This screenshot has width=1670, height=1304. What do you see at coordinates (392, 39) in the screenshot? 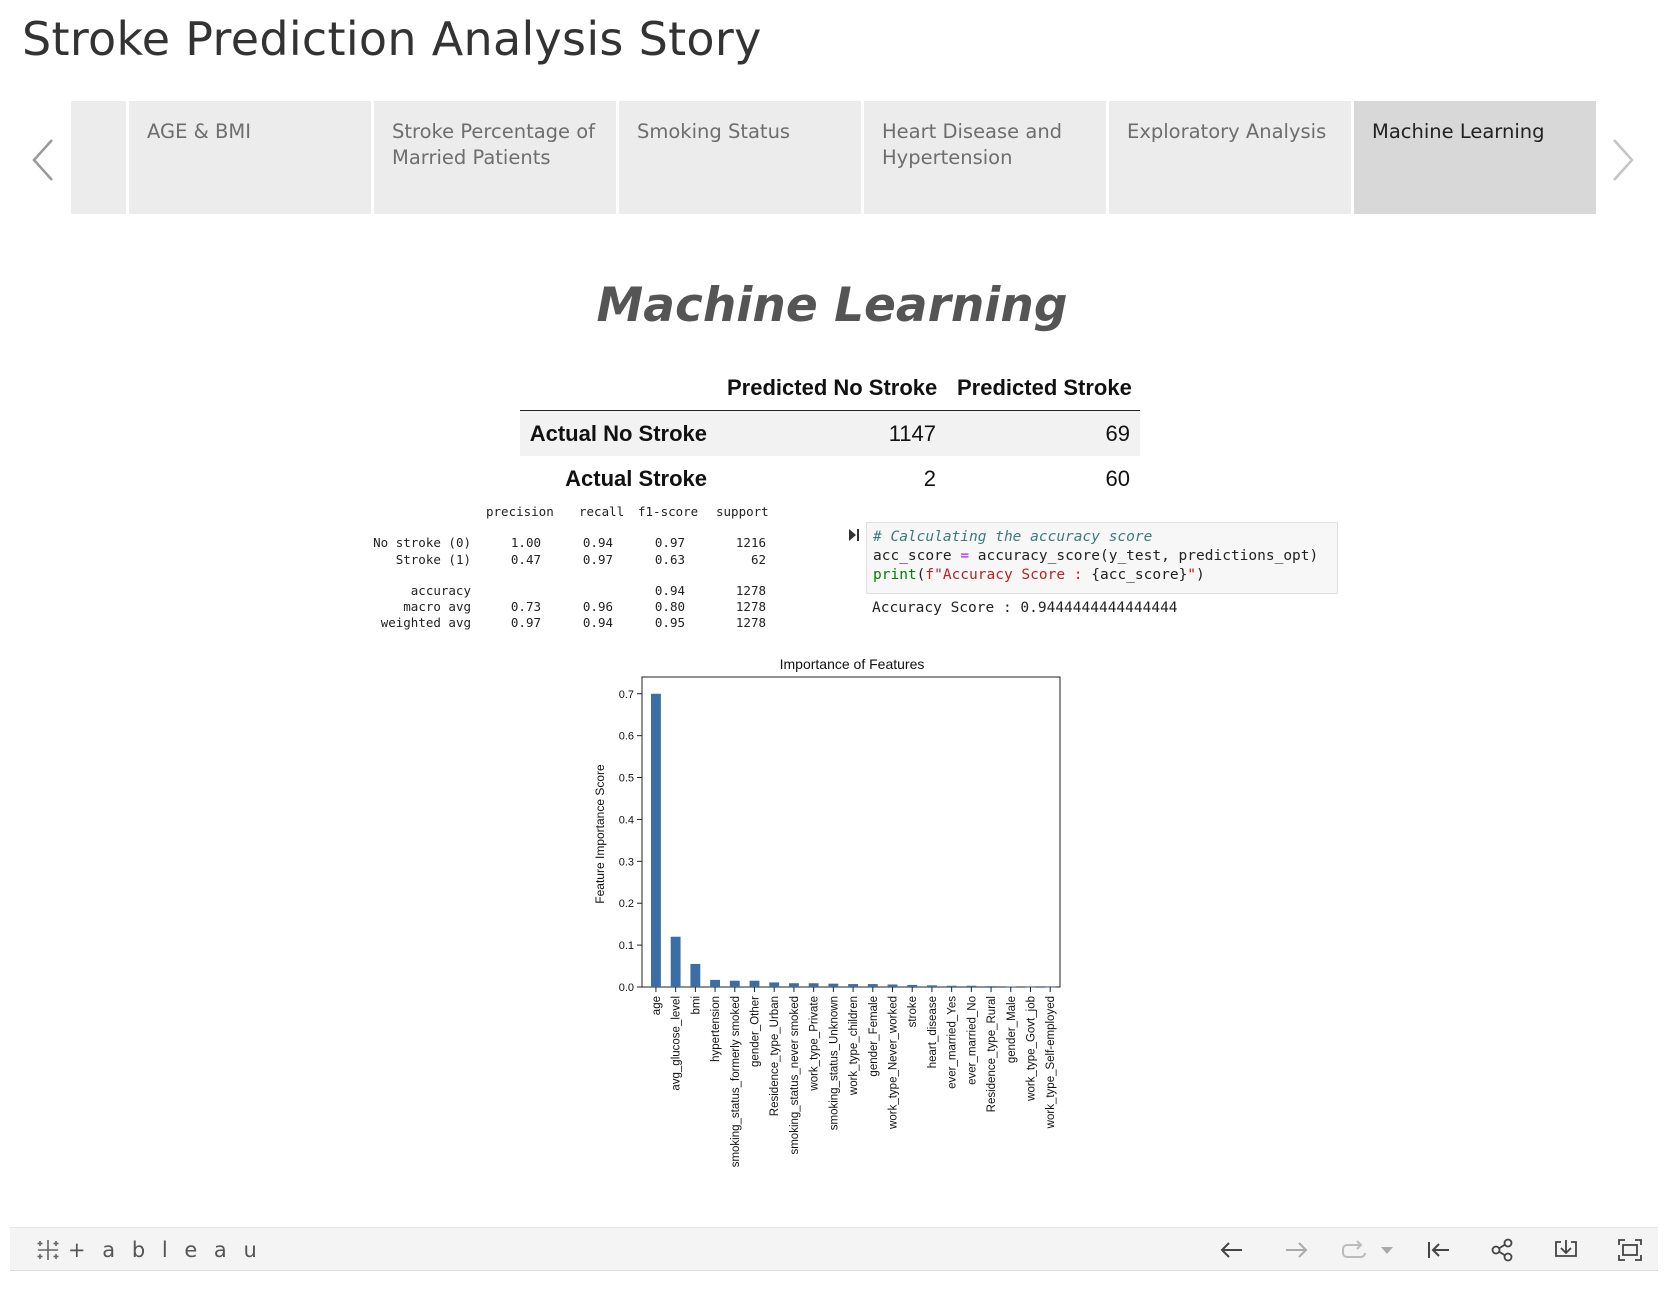
I see `story-title: Stroke Prediction Analysis Story` at bounding box center [392, 39].